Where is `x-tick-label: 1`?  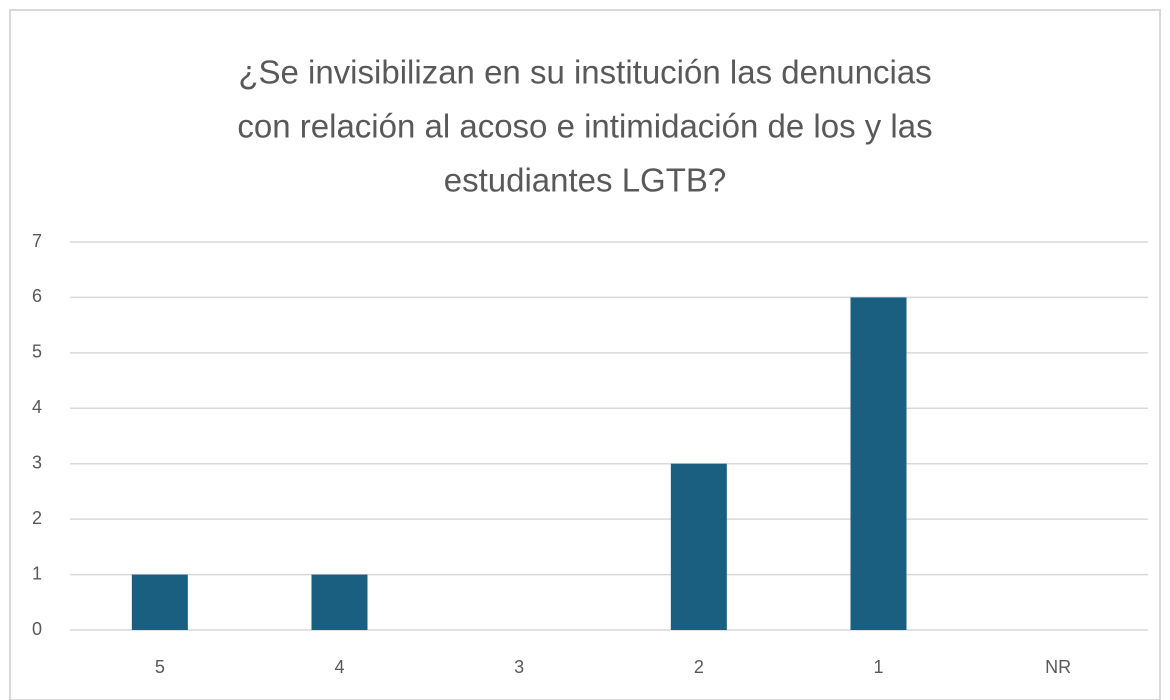 x-tick-label: 1 is located at coordinates (878, 667).